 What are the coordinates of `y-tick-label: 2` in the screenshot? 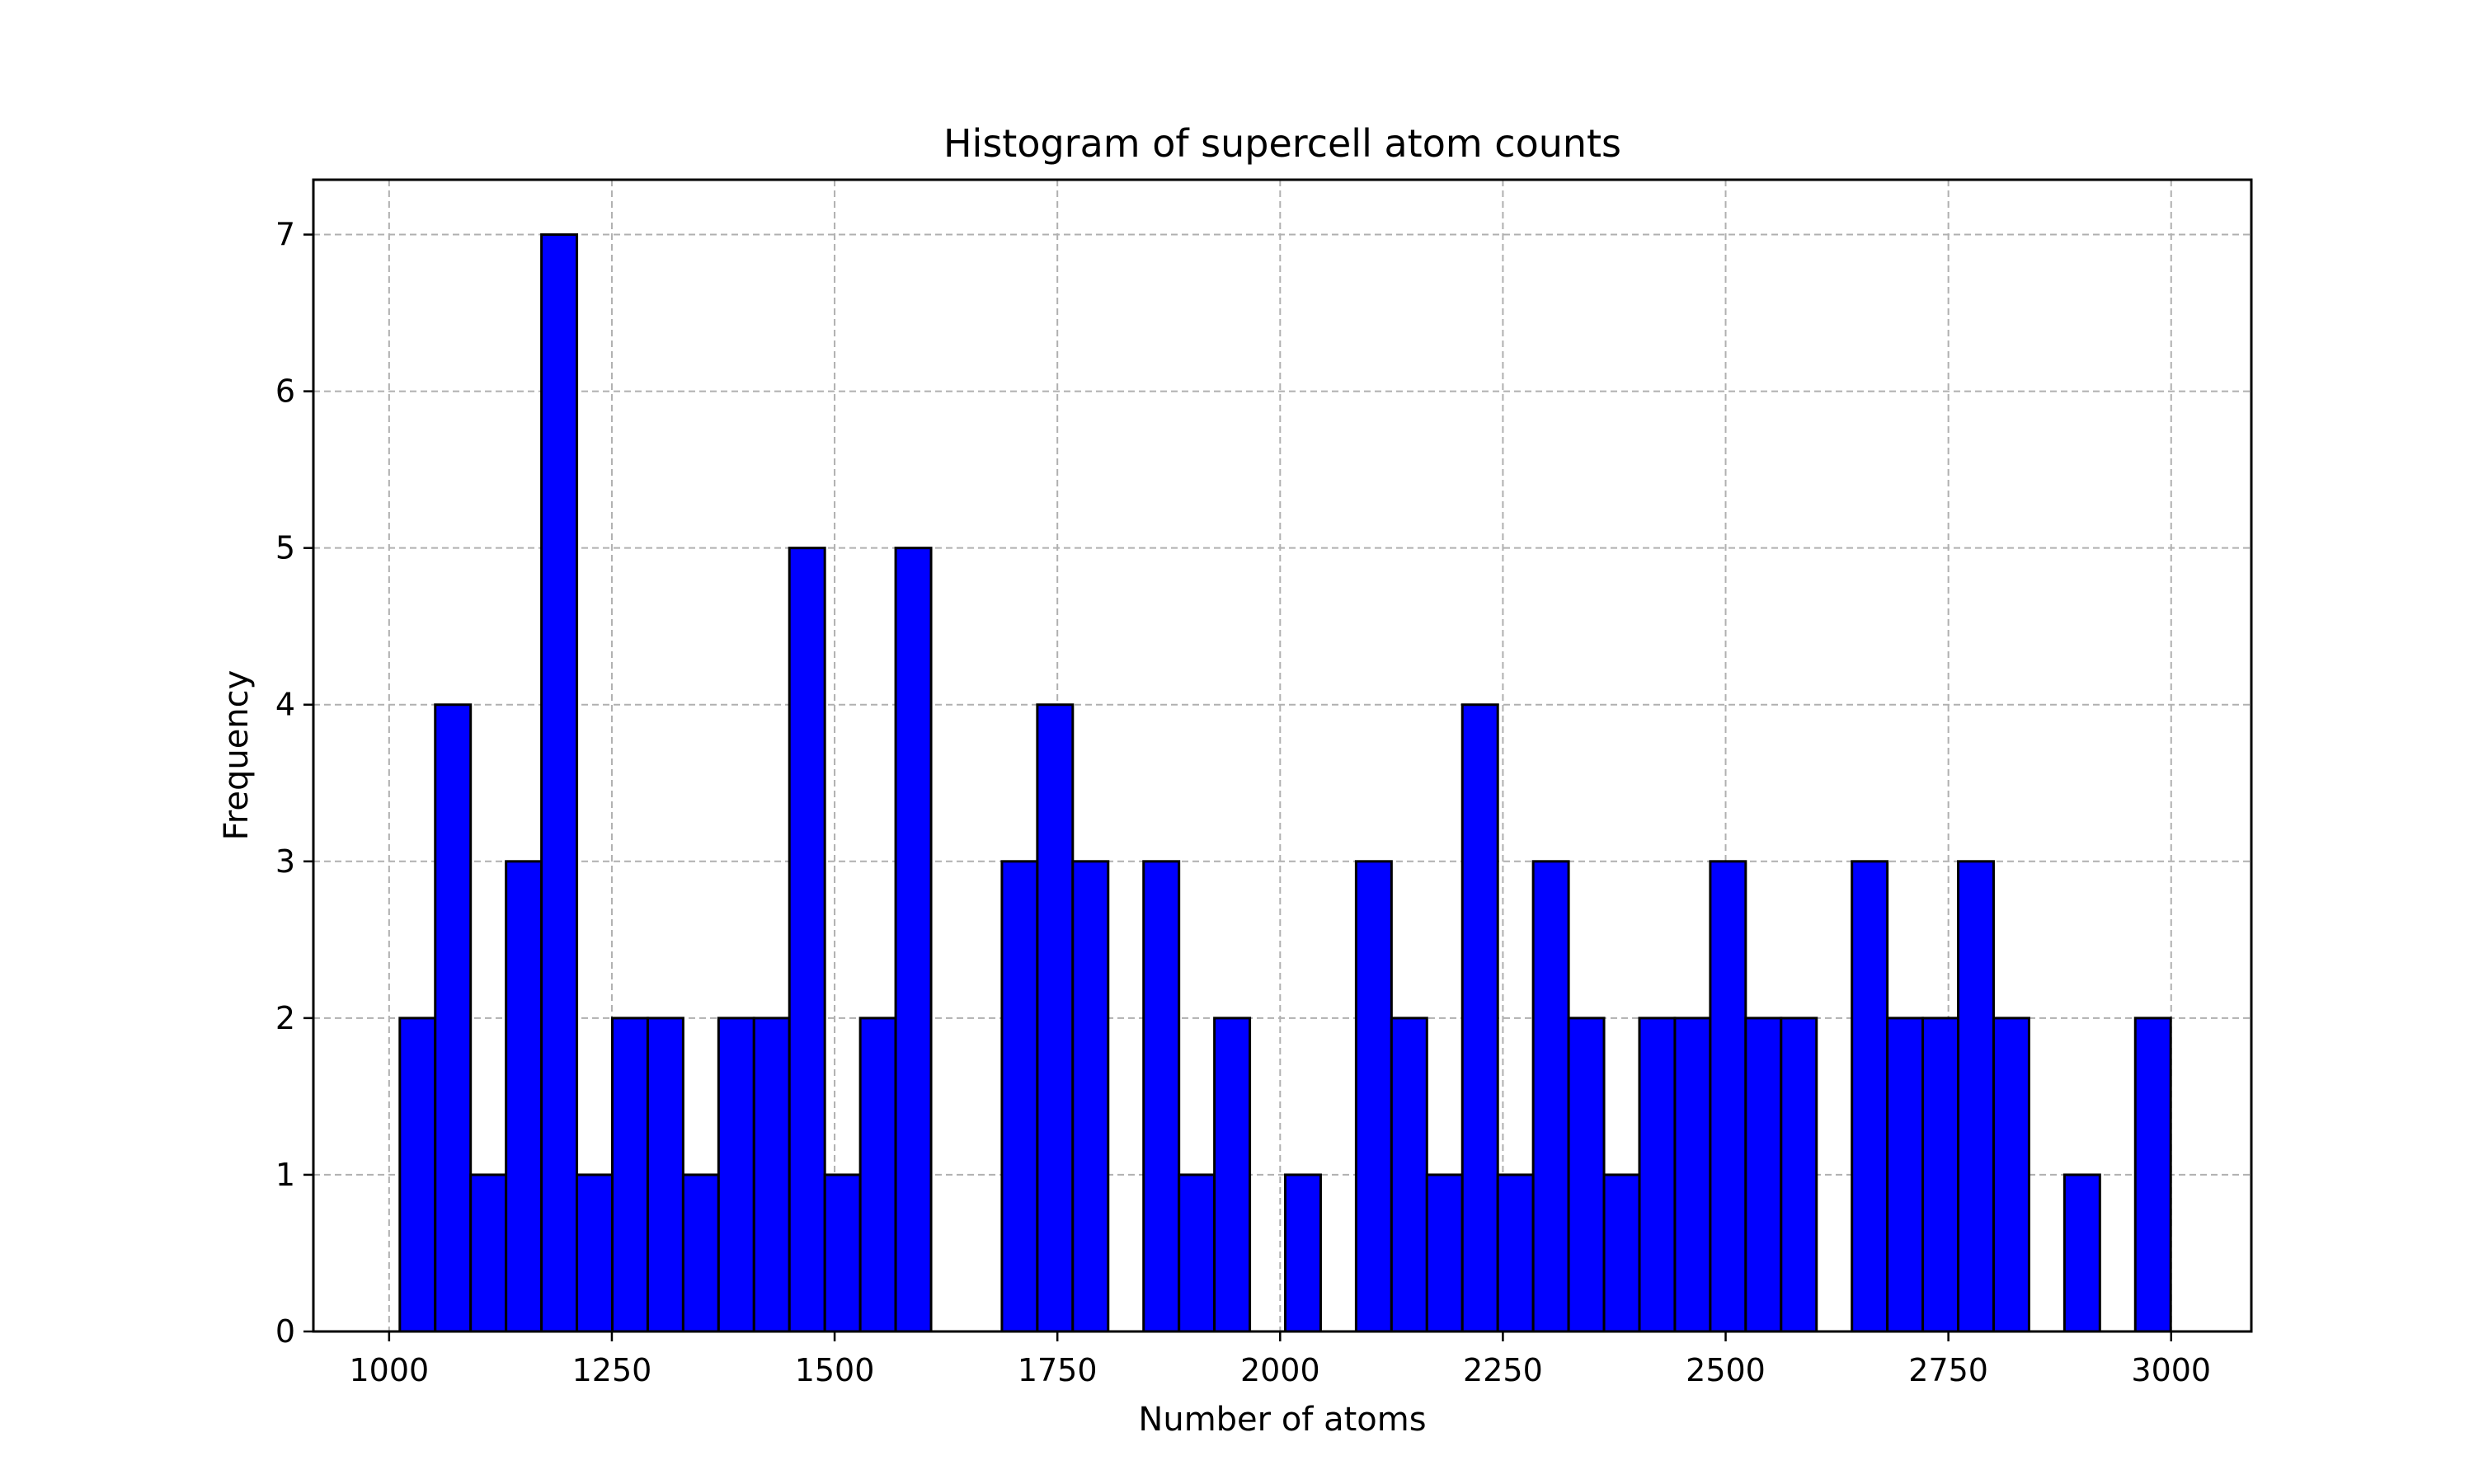 It's located at (285, 1018).